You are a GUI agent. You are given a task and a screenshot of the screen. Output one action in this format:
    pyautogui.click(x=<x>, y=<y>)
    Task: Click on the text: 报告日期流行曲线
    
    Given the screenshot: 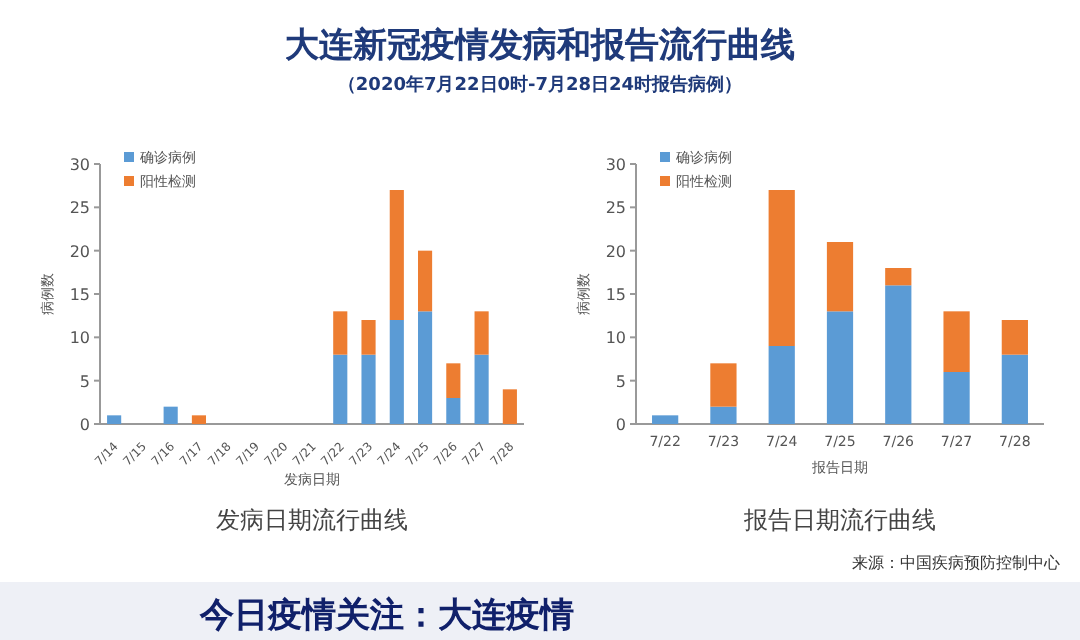 What is the action you would take?
    pyautogui.click(x=839, y=520)
    